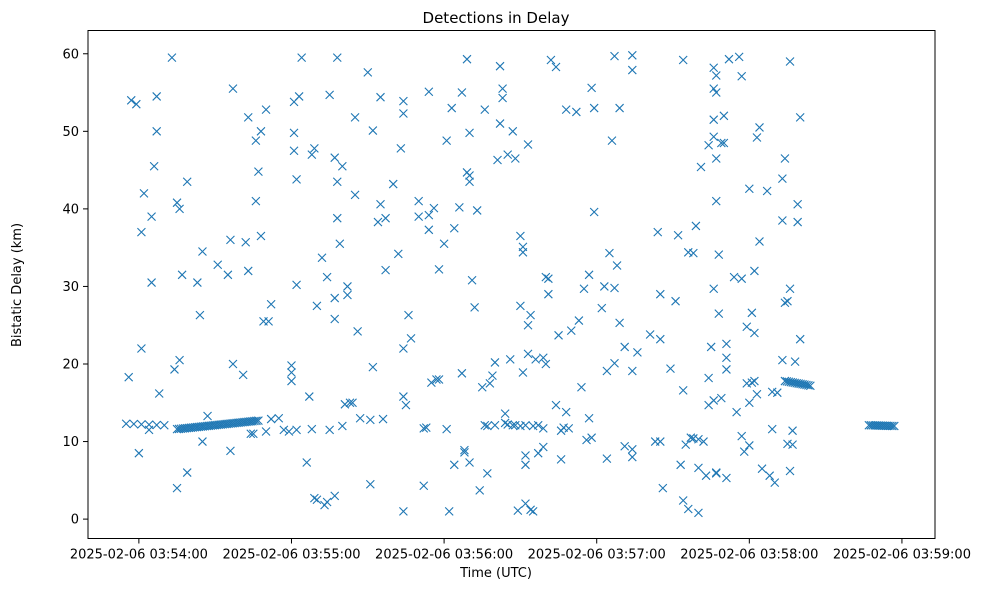 The image size is (986, 590). I want to click on x-tick-label: 2025-02-06 03:55:00, so click(291, 555).